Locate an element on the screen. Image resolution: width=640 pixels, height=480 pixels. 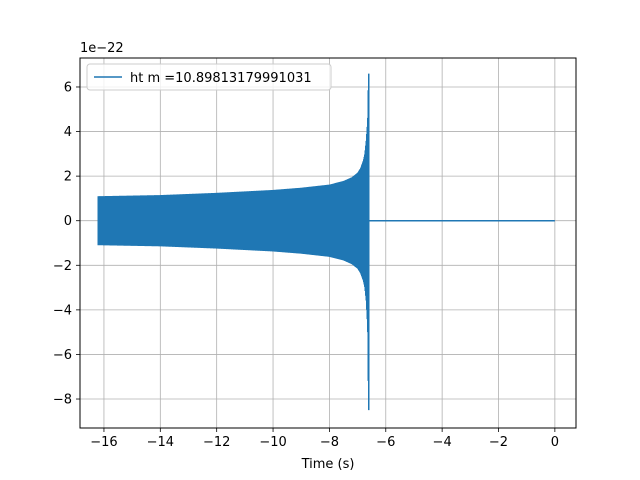
x-tick-label: −2 is located at coordinates (498, 442).